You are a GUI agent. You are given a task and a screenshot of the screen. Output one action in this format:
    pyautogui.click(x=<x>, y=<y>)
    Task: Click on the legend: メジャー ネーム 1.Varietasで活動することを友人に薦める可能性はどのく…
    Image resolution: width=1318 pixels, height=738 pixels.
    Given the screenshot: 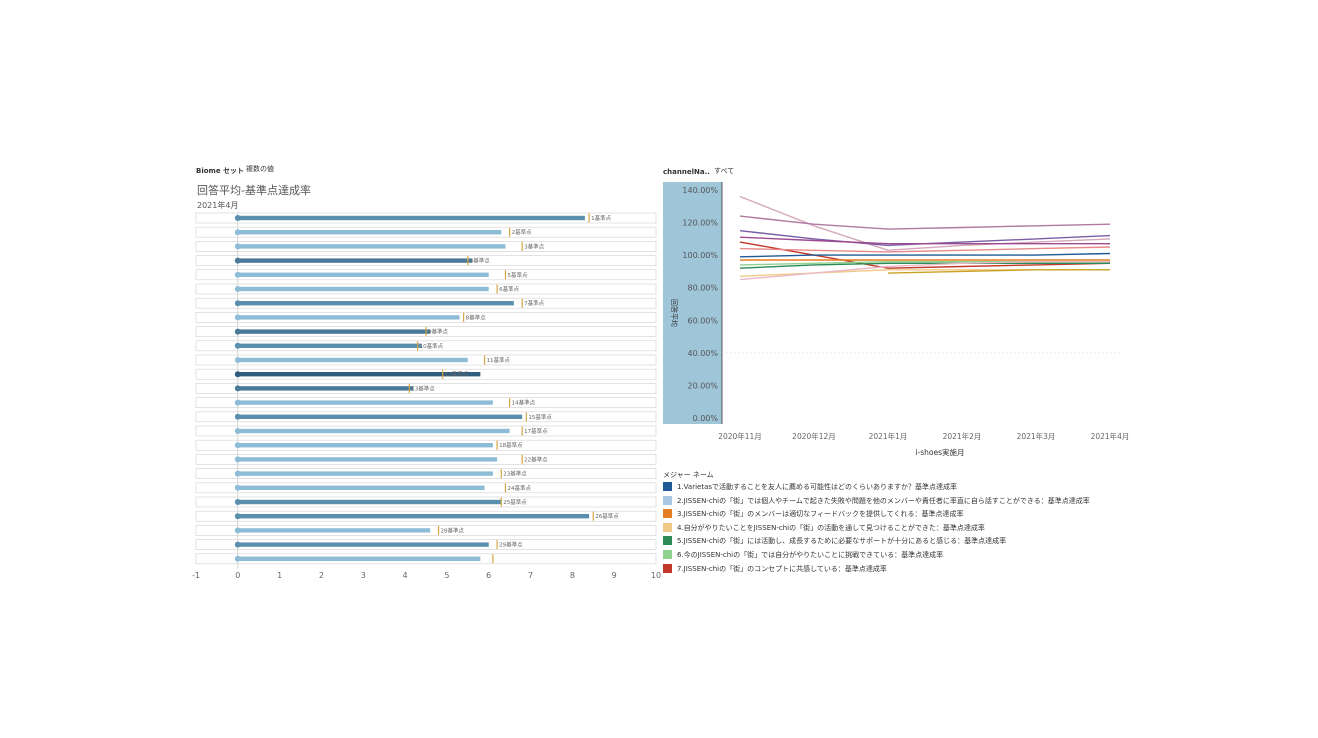 What is the action you would take?
    pyautogui.click(x=893, y=525)
    